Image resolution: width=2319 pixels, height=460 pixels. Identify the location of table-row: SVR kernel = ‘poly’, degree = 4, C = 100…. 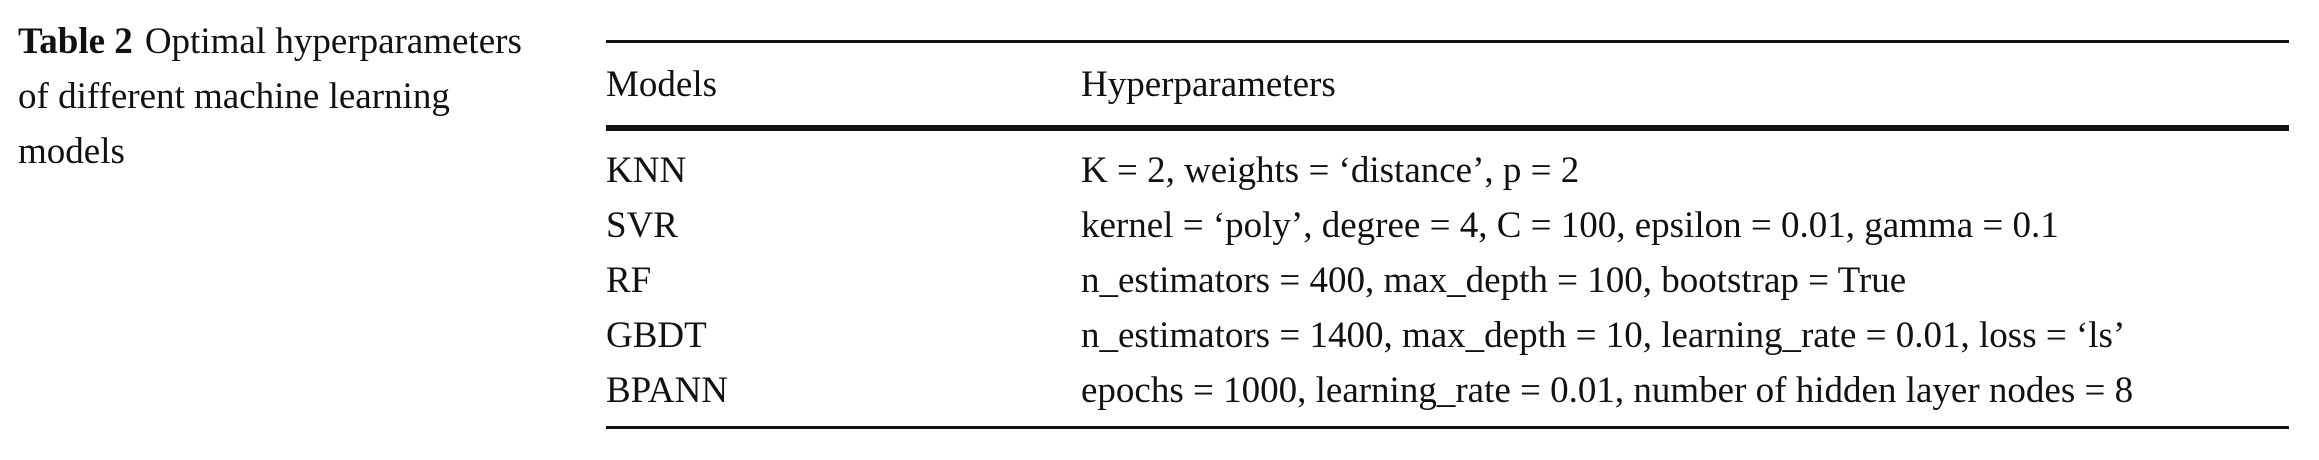
(1447, 225).